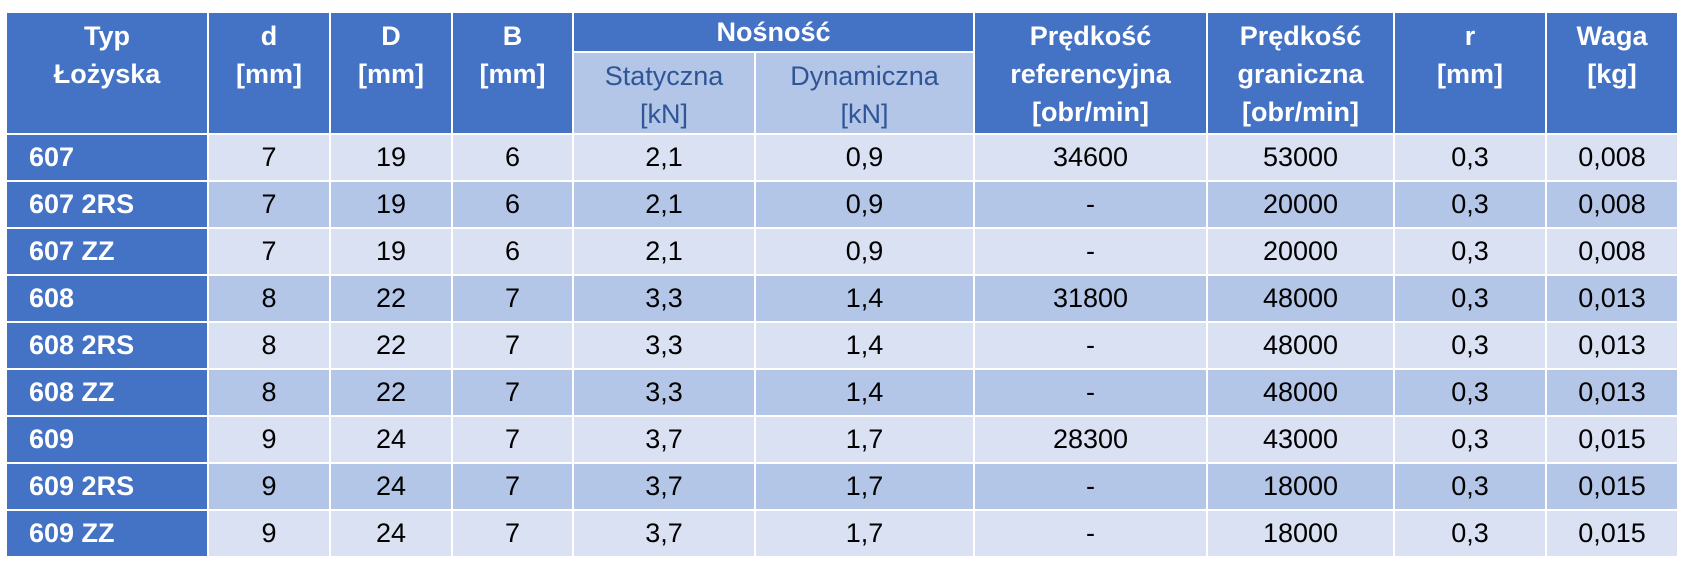 Image resolution: width=1681 pixels, height=575 pixels. I want to click on cell-type: 609 ZZ, so click(107, 533).